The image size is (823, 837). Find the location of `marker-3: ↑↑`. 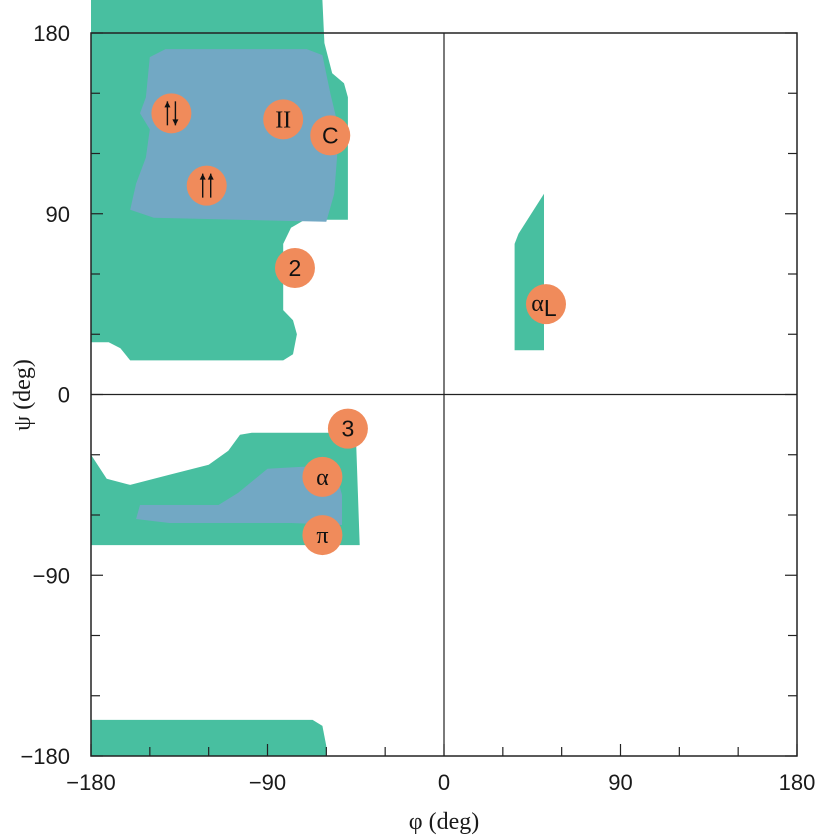

marker-3: ↑↑ is located at coordinates (206, 185).